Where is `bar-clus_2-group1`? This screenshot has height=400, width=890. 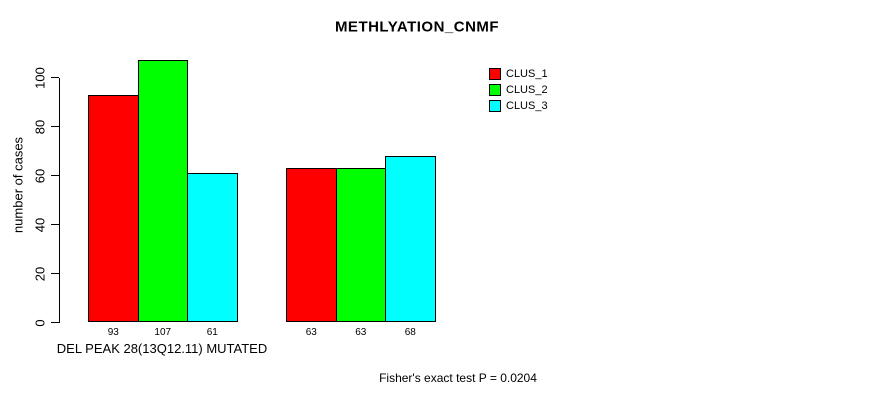
bar-clus_2-group1 is located at coordinates (162, 191).